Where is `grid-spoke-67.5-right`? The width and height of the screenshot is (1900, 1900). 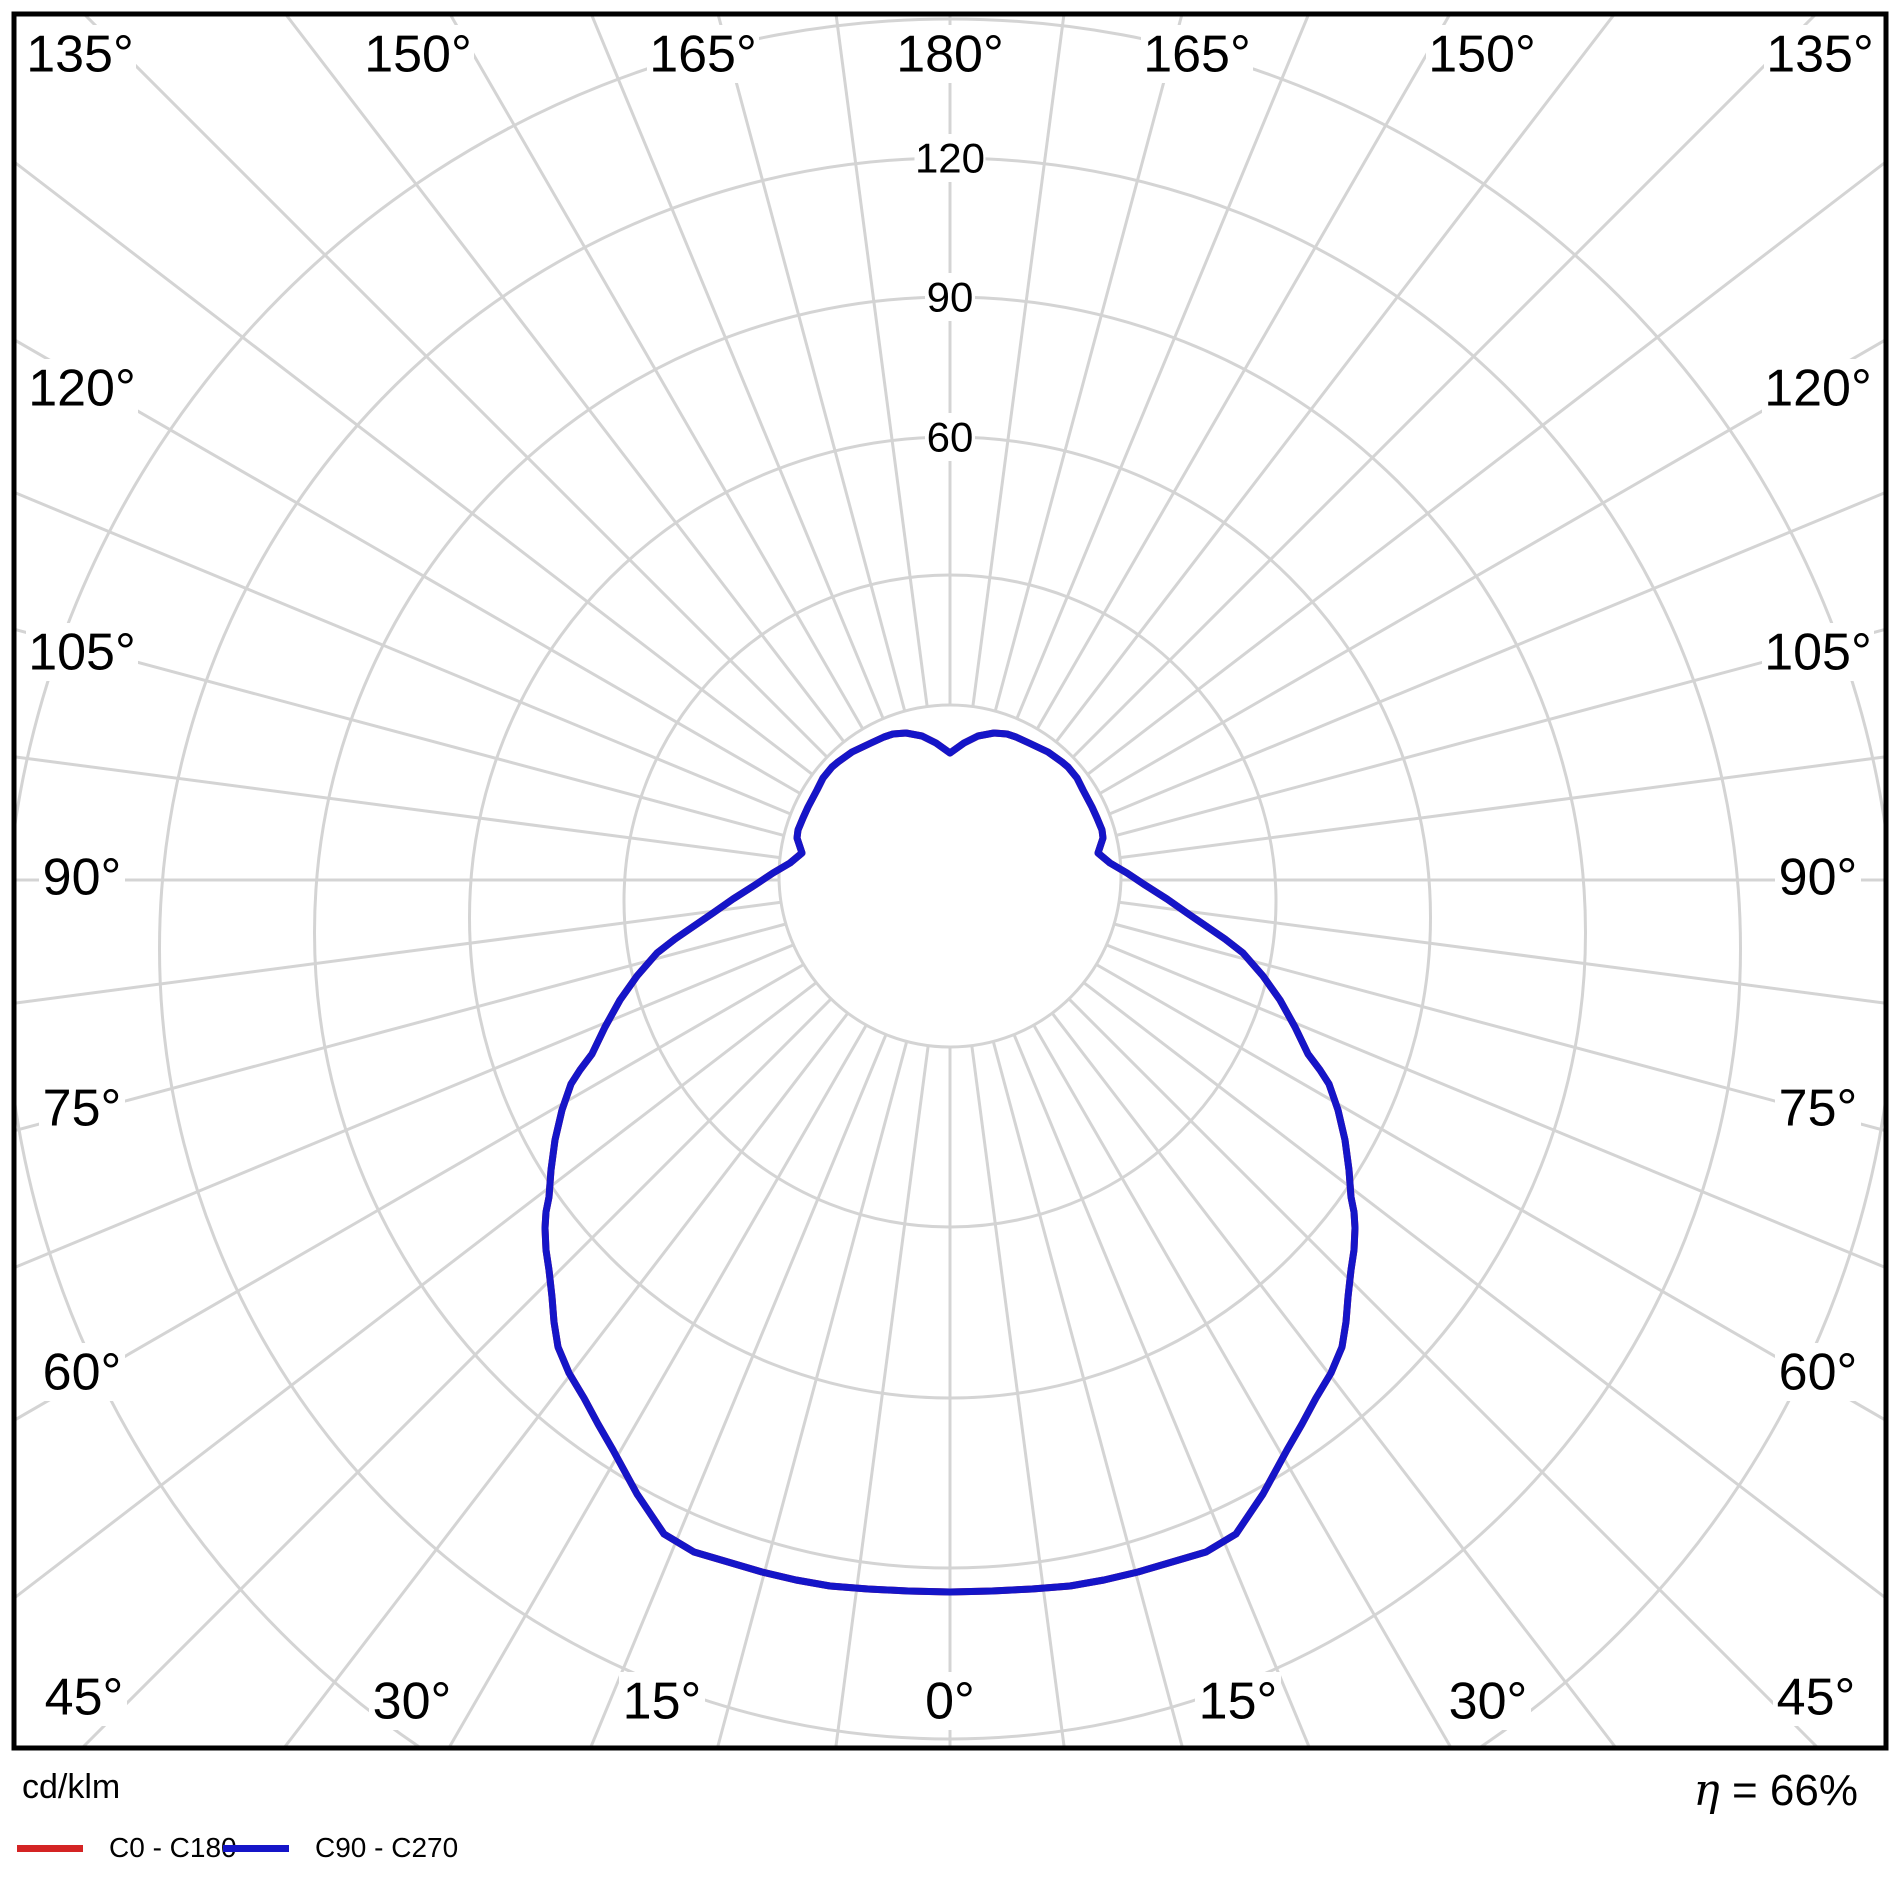
grid-spoke-67.5-right is located at coordinates (1496, 1106).